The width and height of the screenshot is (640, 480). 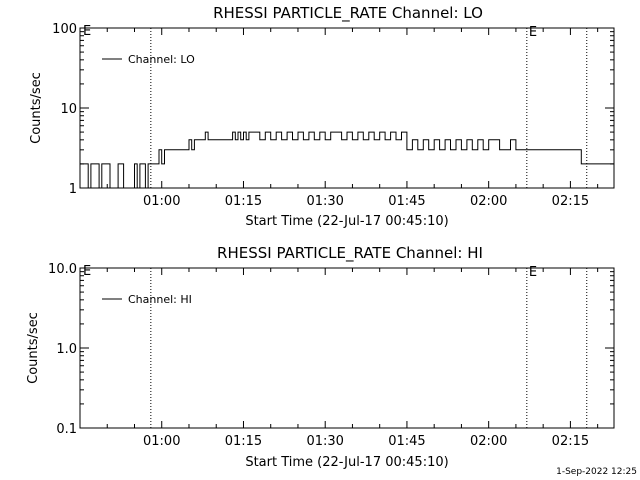 What do you see at coordinates (62, 269) in the screenshot?
I see `y-tick-label: 10.0` at bounding box center [62, 269].